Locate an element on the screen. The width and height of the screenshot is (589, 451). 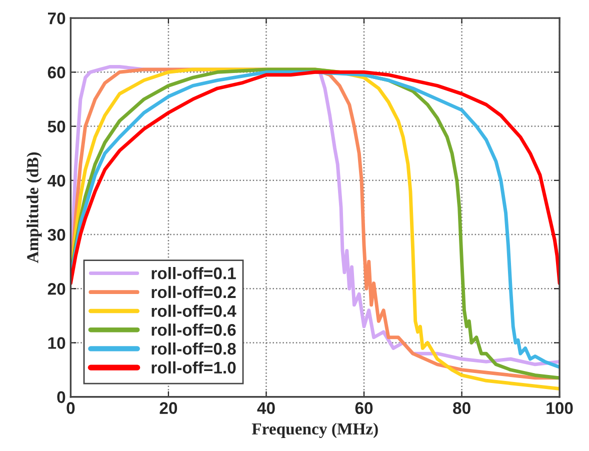
legend-label: roll-off=0.4 is located at coordinates (194, 310).